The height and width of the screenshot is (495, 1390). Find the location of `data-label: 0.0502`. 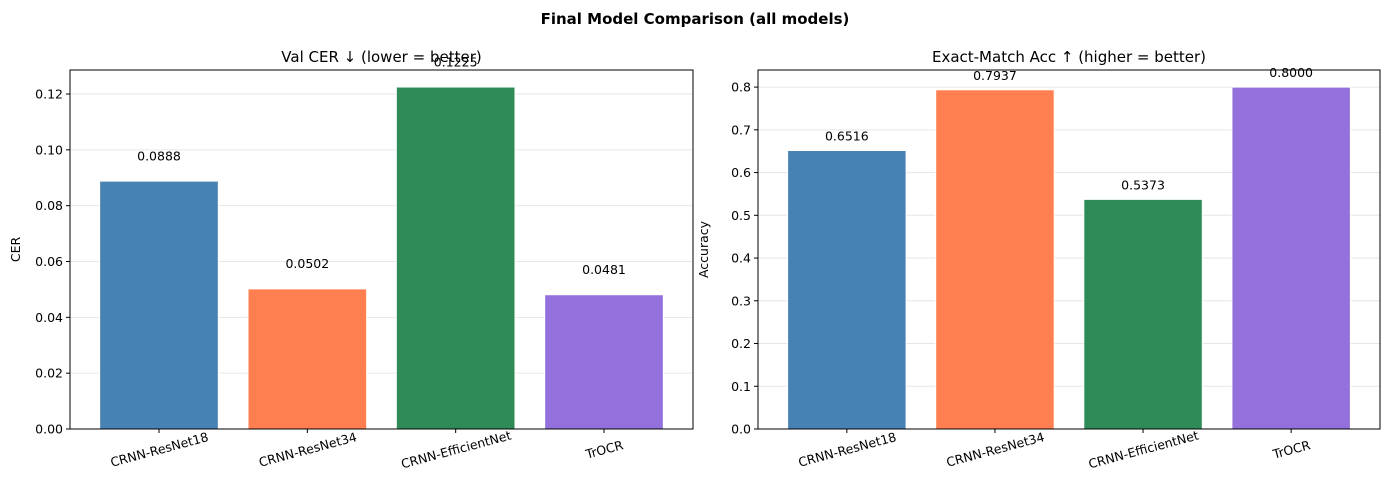

data-label: 0.0502 is located at coordinates (307, 263).